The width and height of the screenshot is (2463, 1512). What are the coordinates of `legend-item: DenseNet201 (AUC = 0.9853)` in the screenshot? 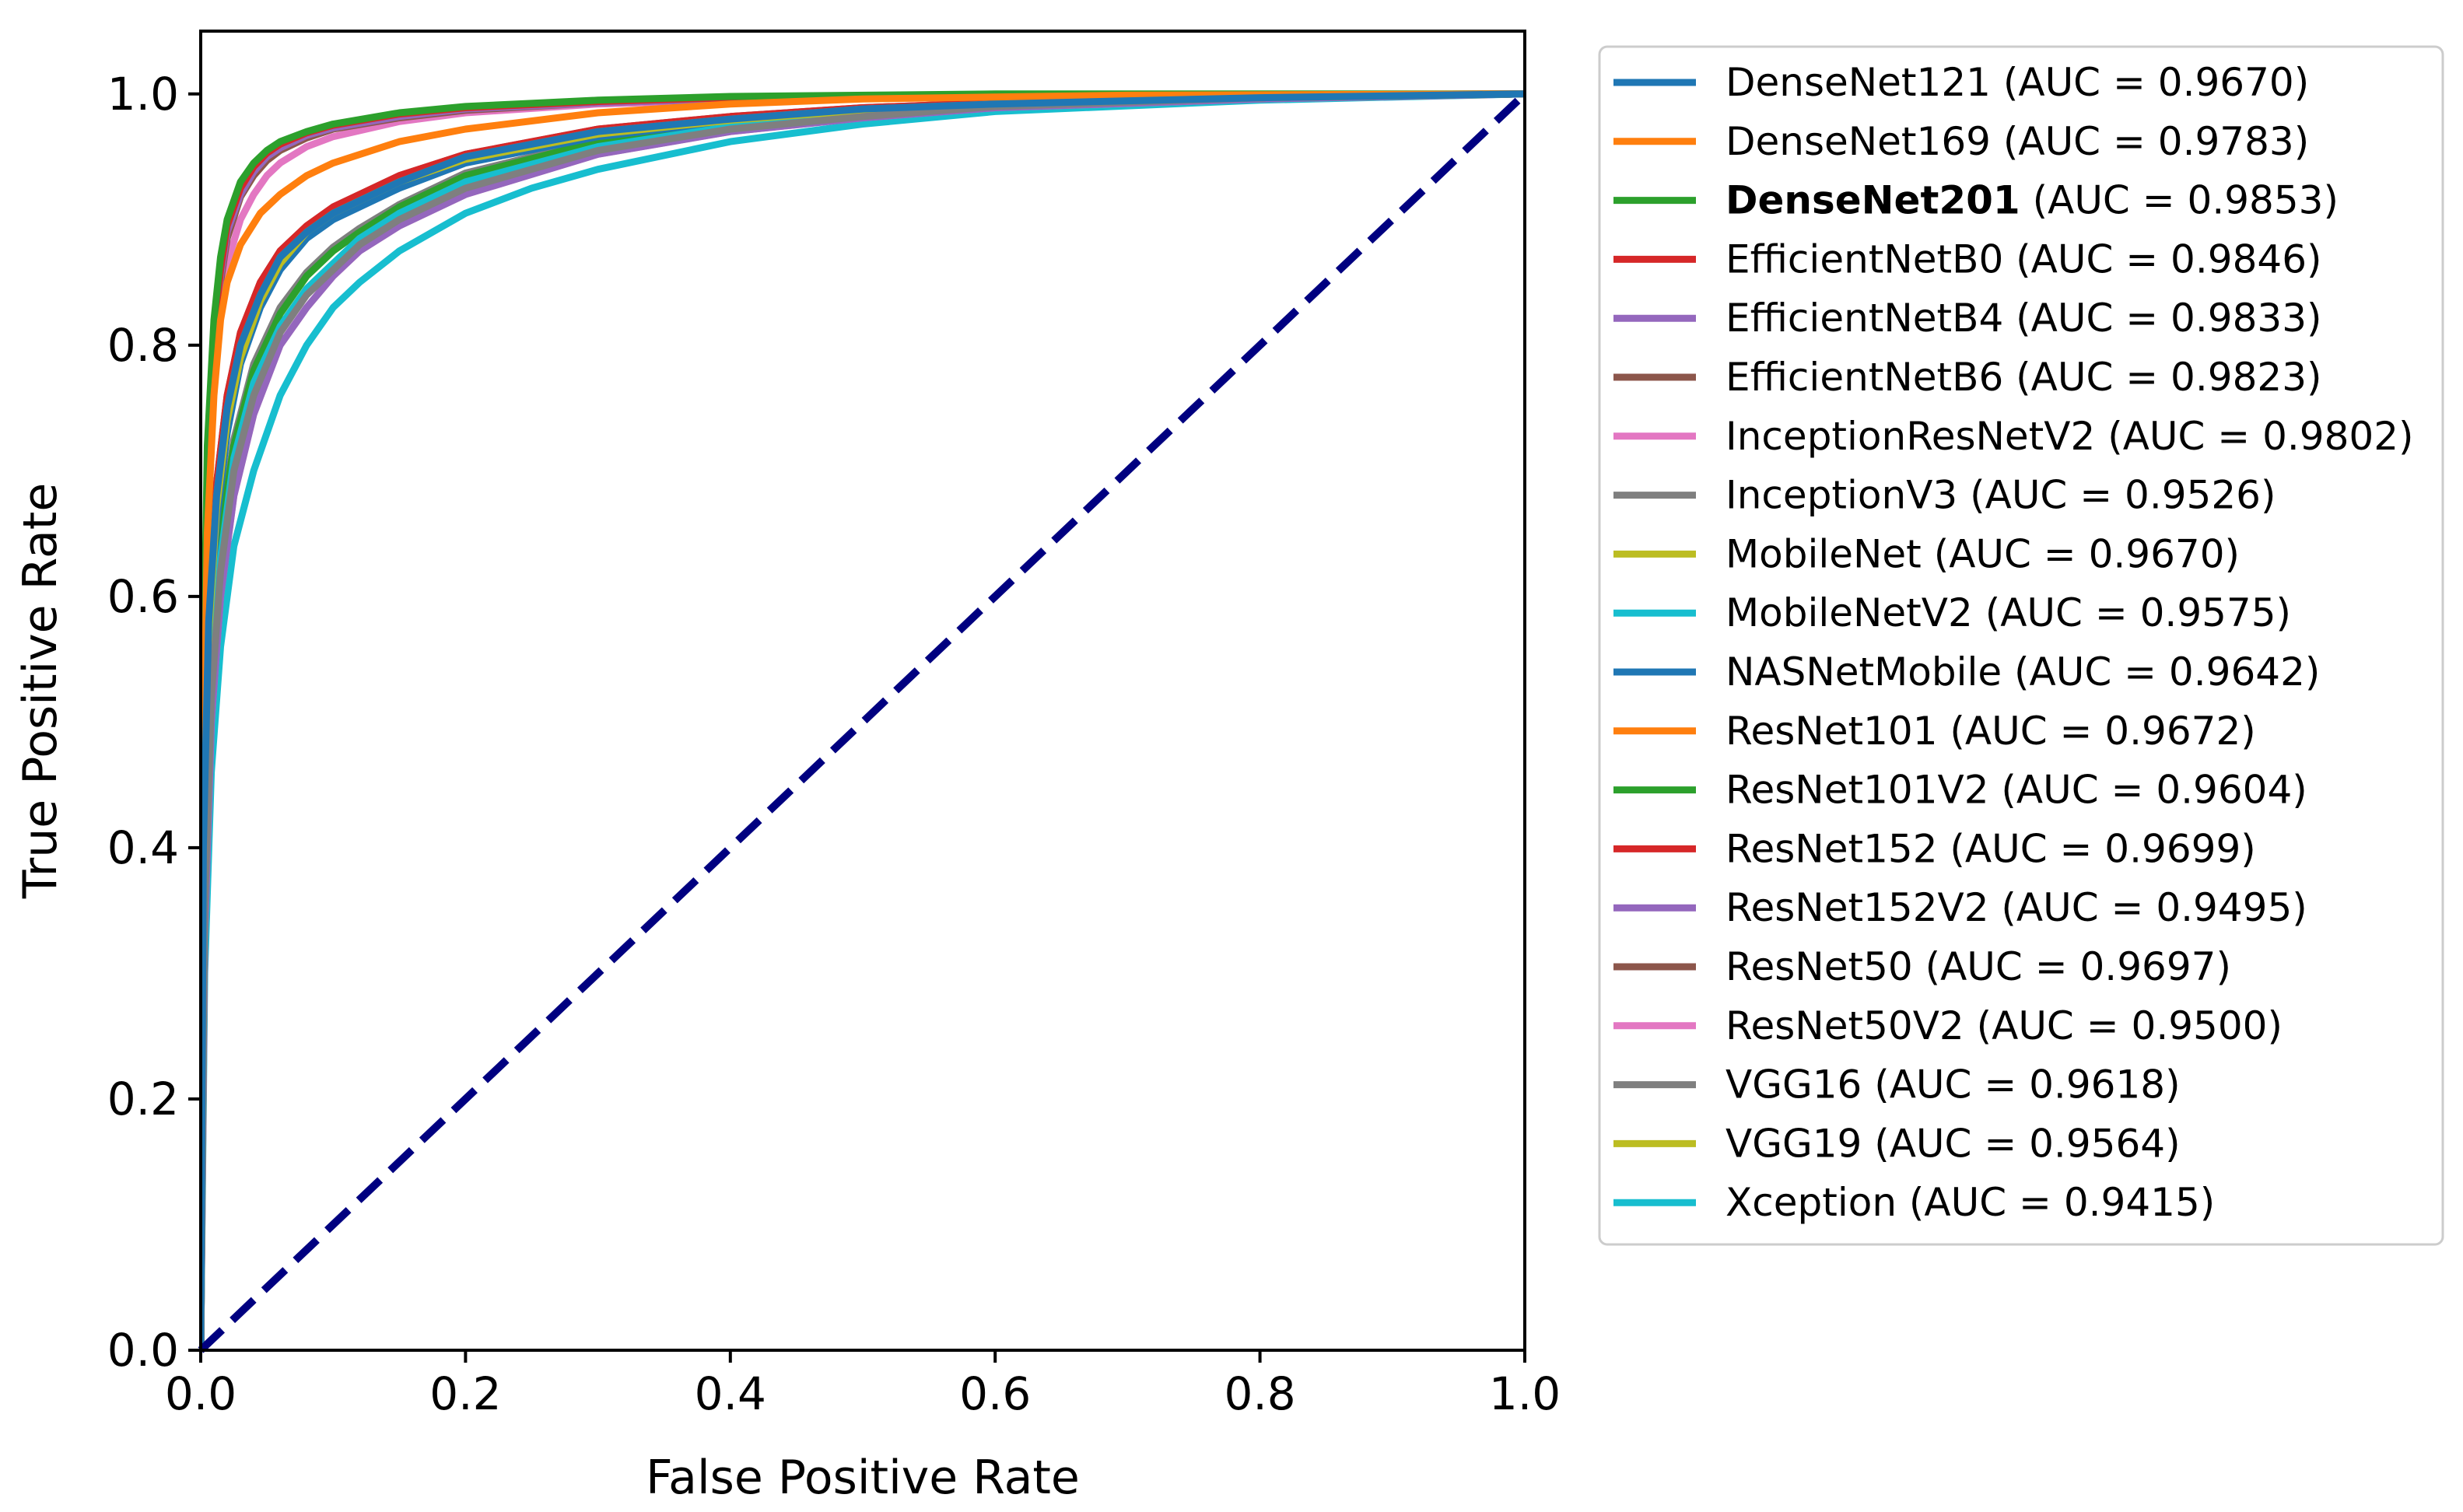 It's located at (1976, 200).